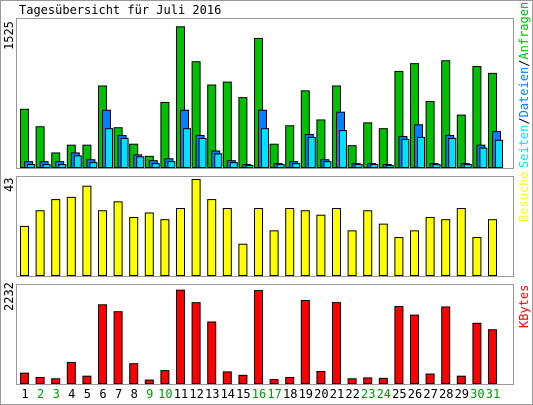  I want to click on day-label-26: 26, so click(415, 394).